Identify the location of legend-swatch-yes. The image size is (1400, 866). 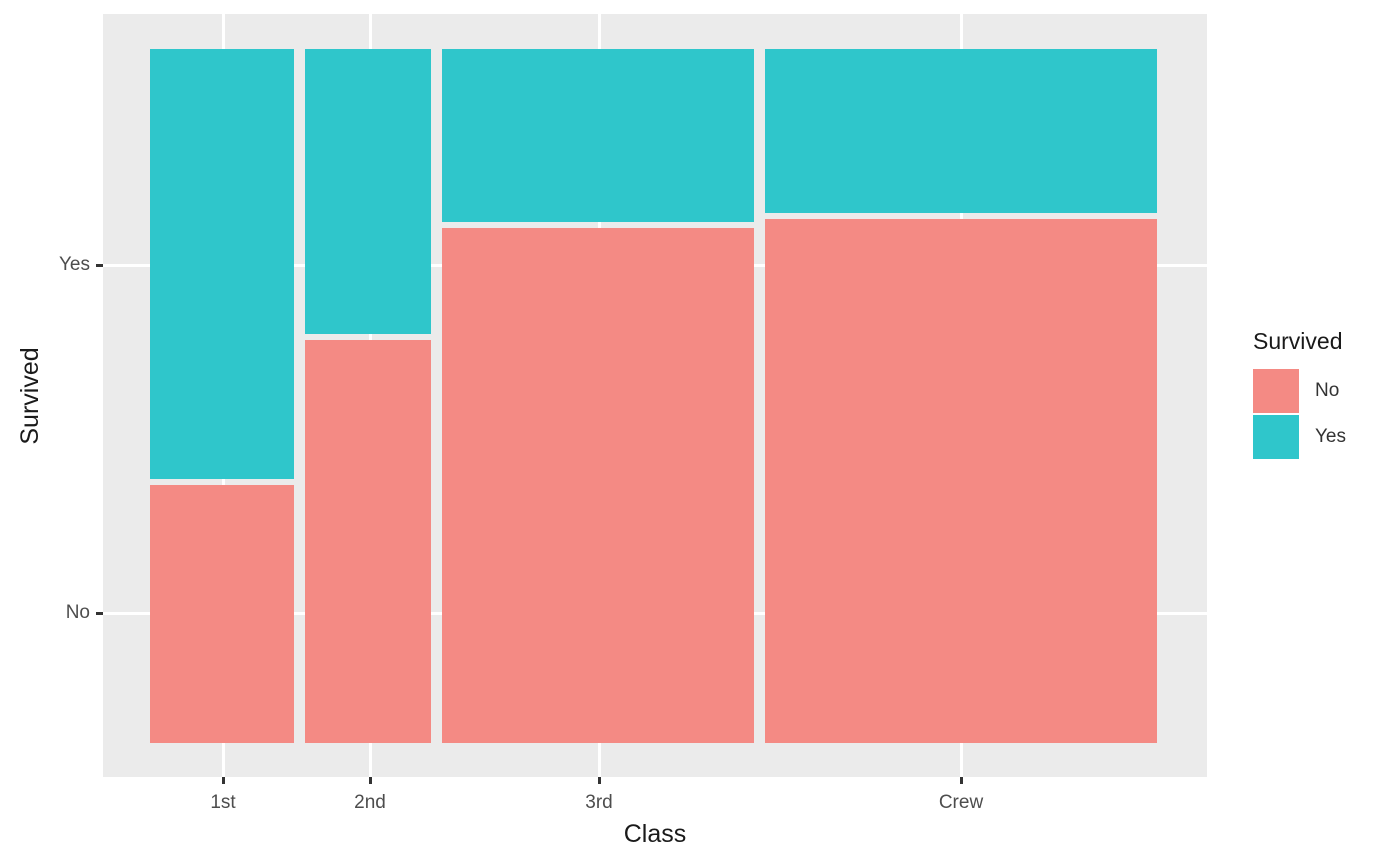
(1276, 437).